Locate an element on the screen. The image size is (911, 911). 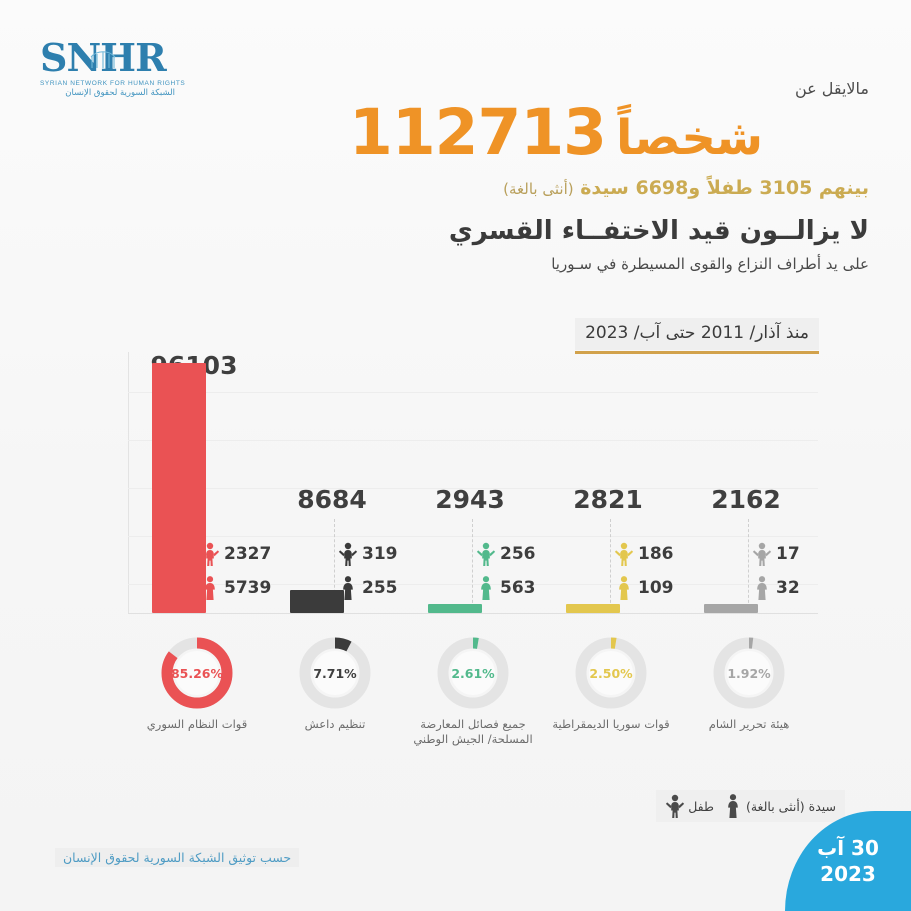
bar-women-row: 255 is located at coordinates (393, 588).